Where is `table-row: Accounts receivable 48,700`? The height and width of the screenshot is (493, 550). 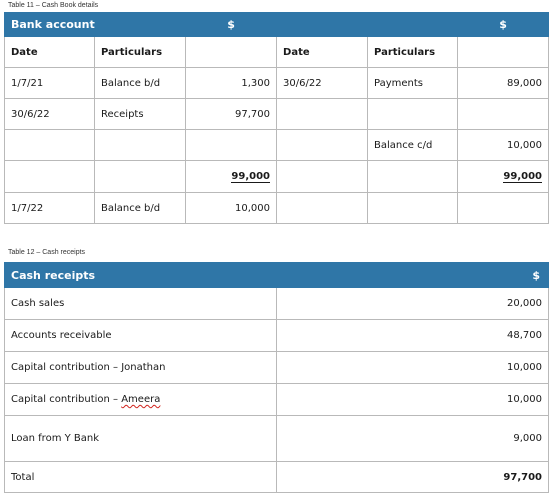 table-row: Accounts receivable 48,700 is located at coordinates (276, 335).